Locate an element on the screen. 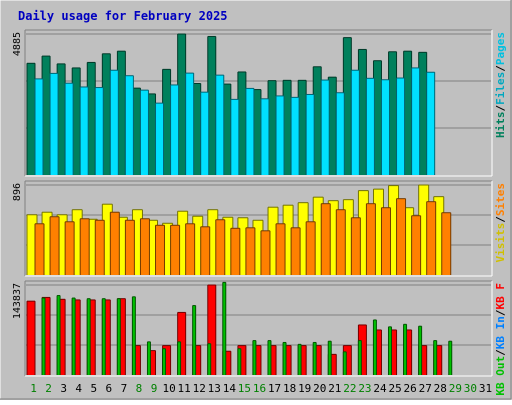 This screenshot has width=512, height=405. day-label-10: 10 is located at coordinates (168, 388).